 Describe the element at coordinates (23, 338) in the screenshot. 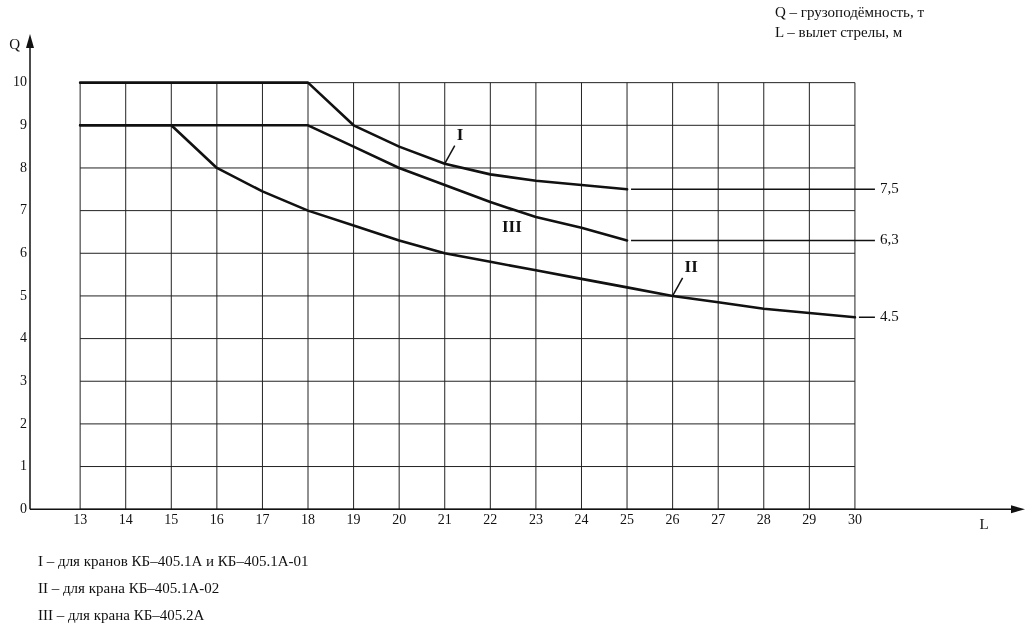

I see `y-tick-label: 4` at that location.